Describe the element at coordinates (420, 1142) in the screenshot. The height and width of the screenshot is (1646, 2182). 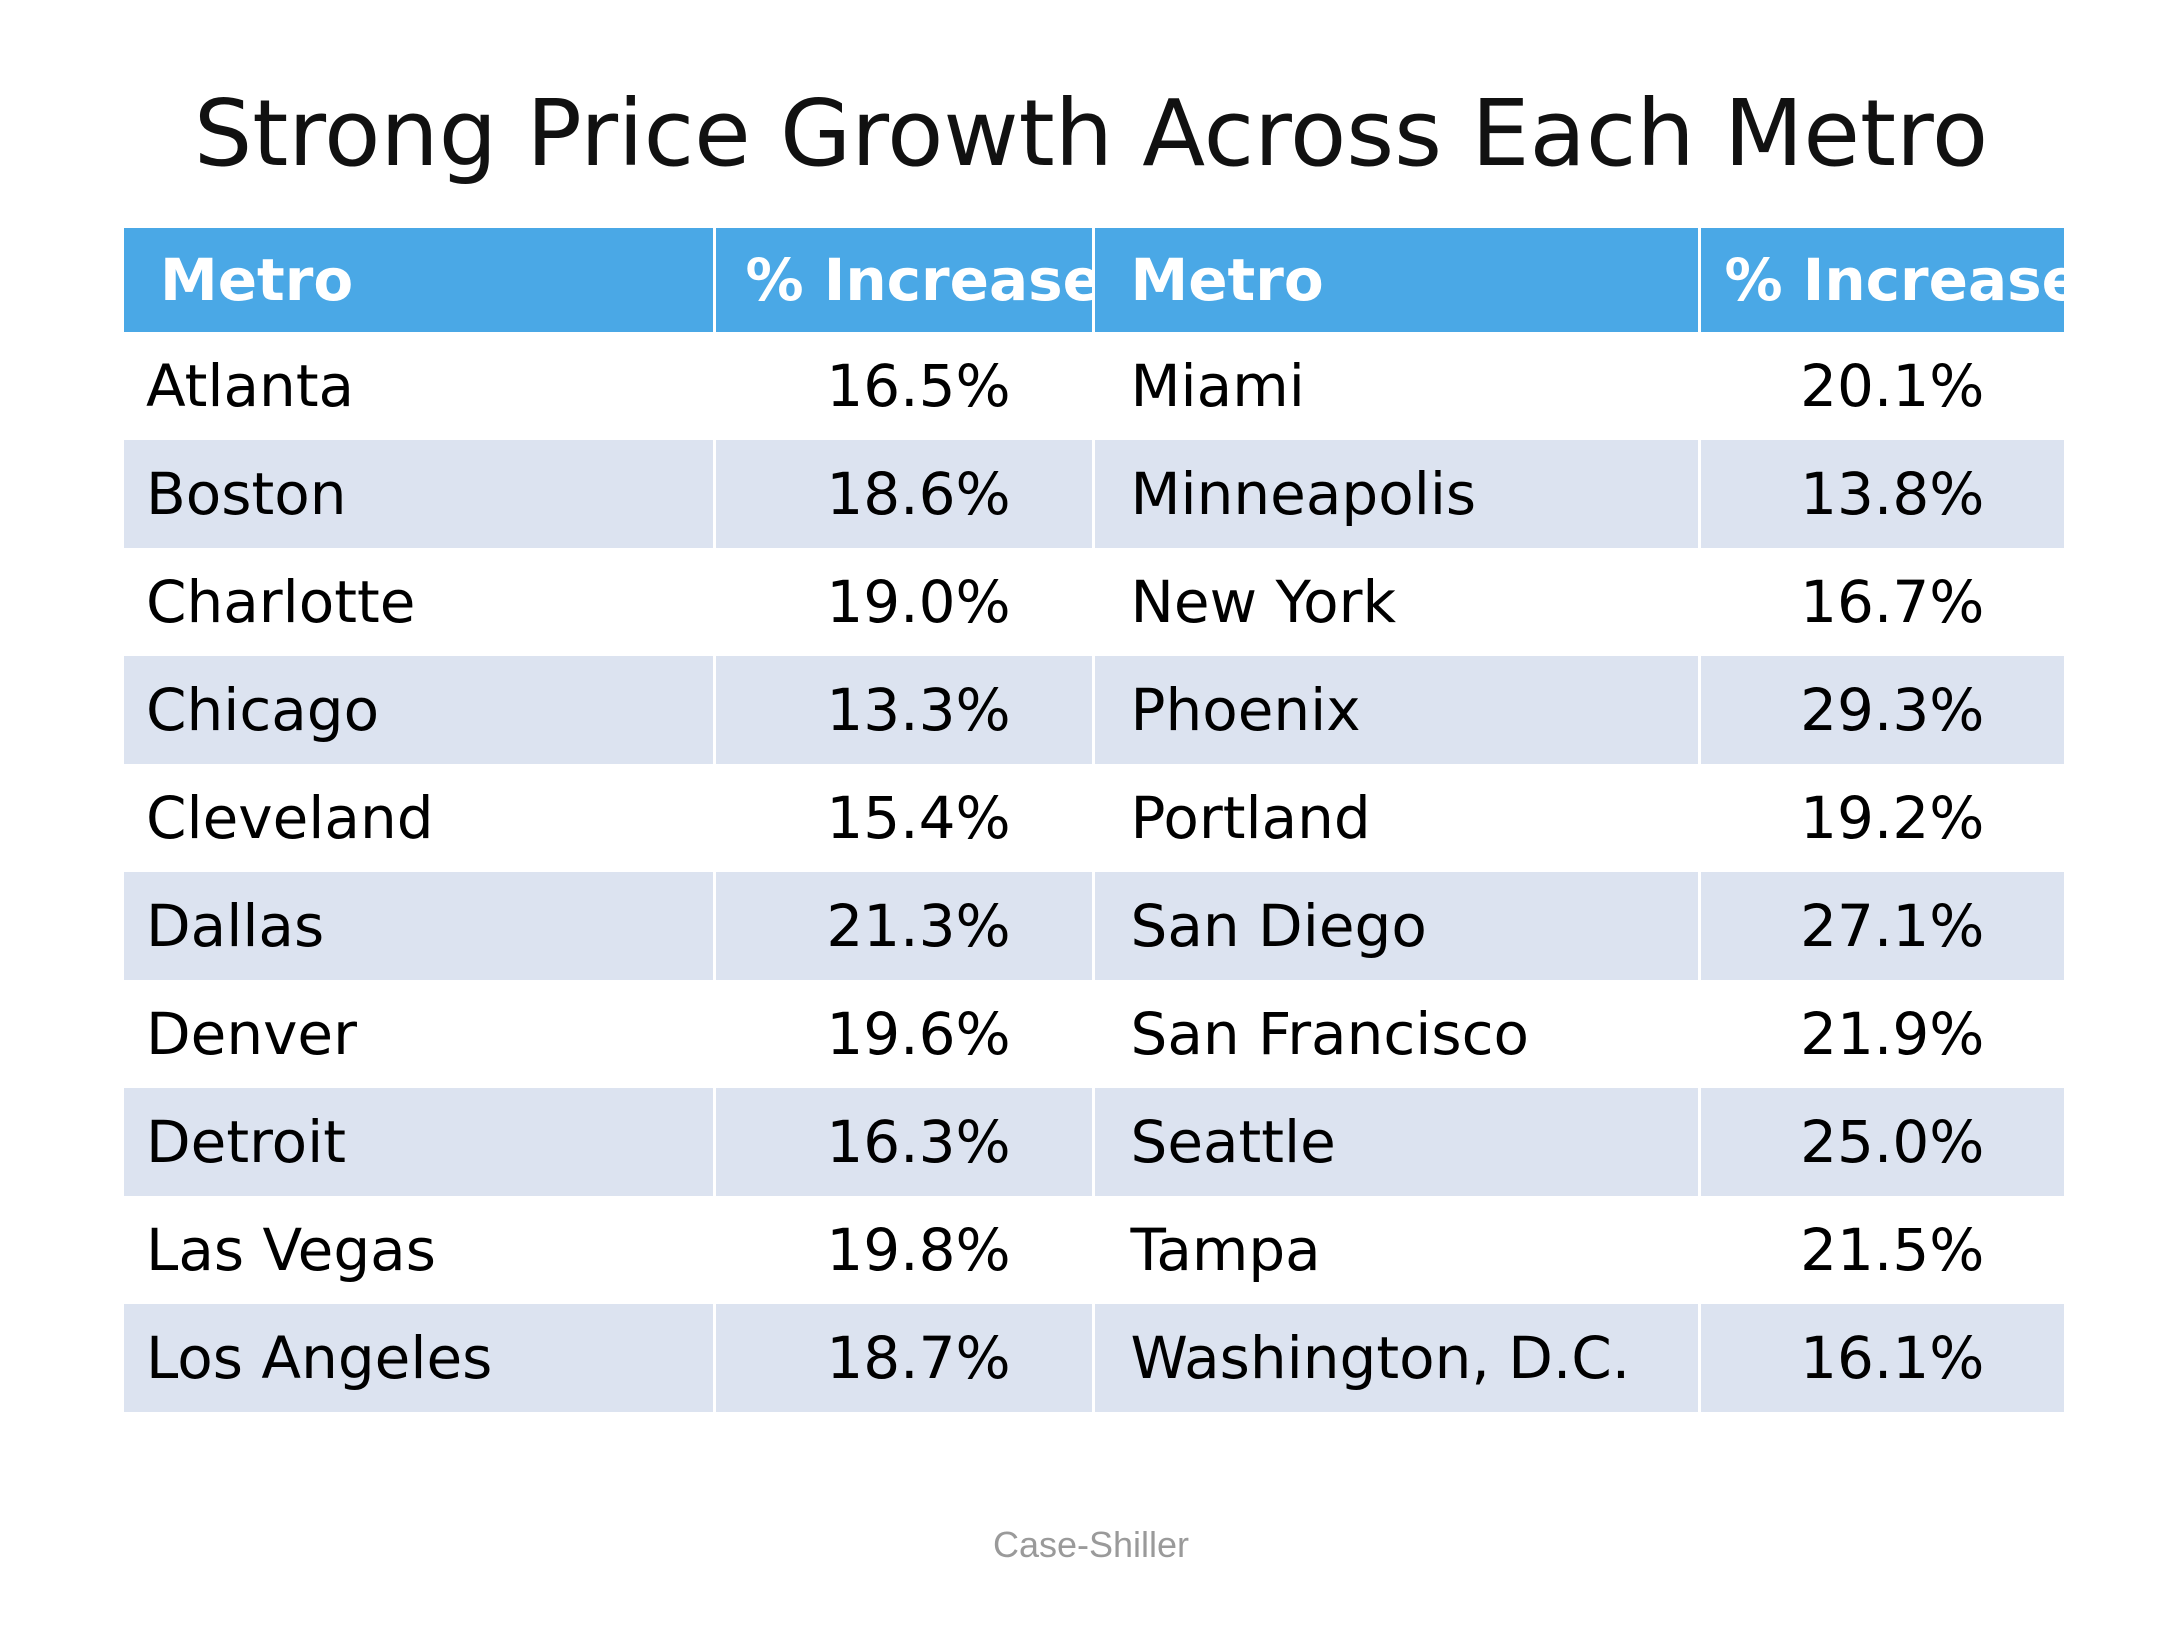
I see `metro-name-left: Detroit` at that location.